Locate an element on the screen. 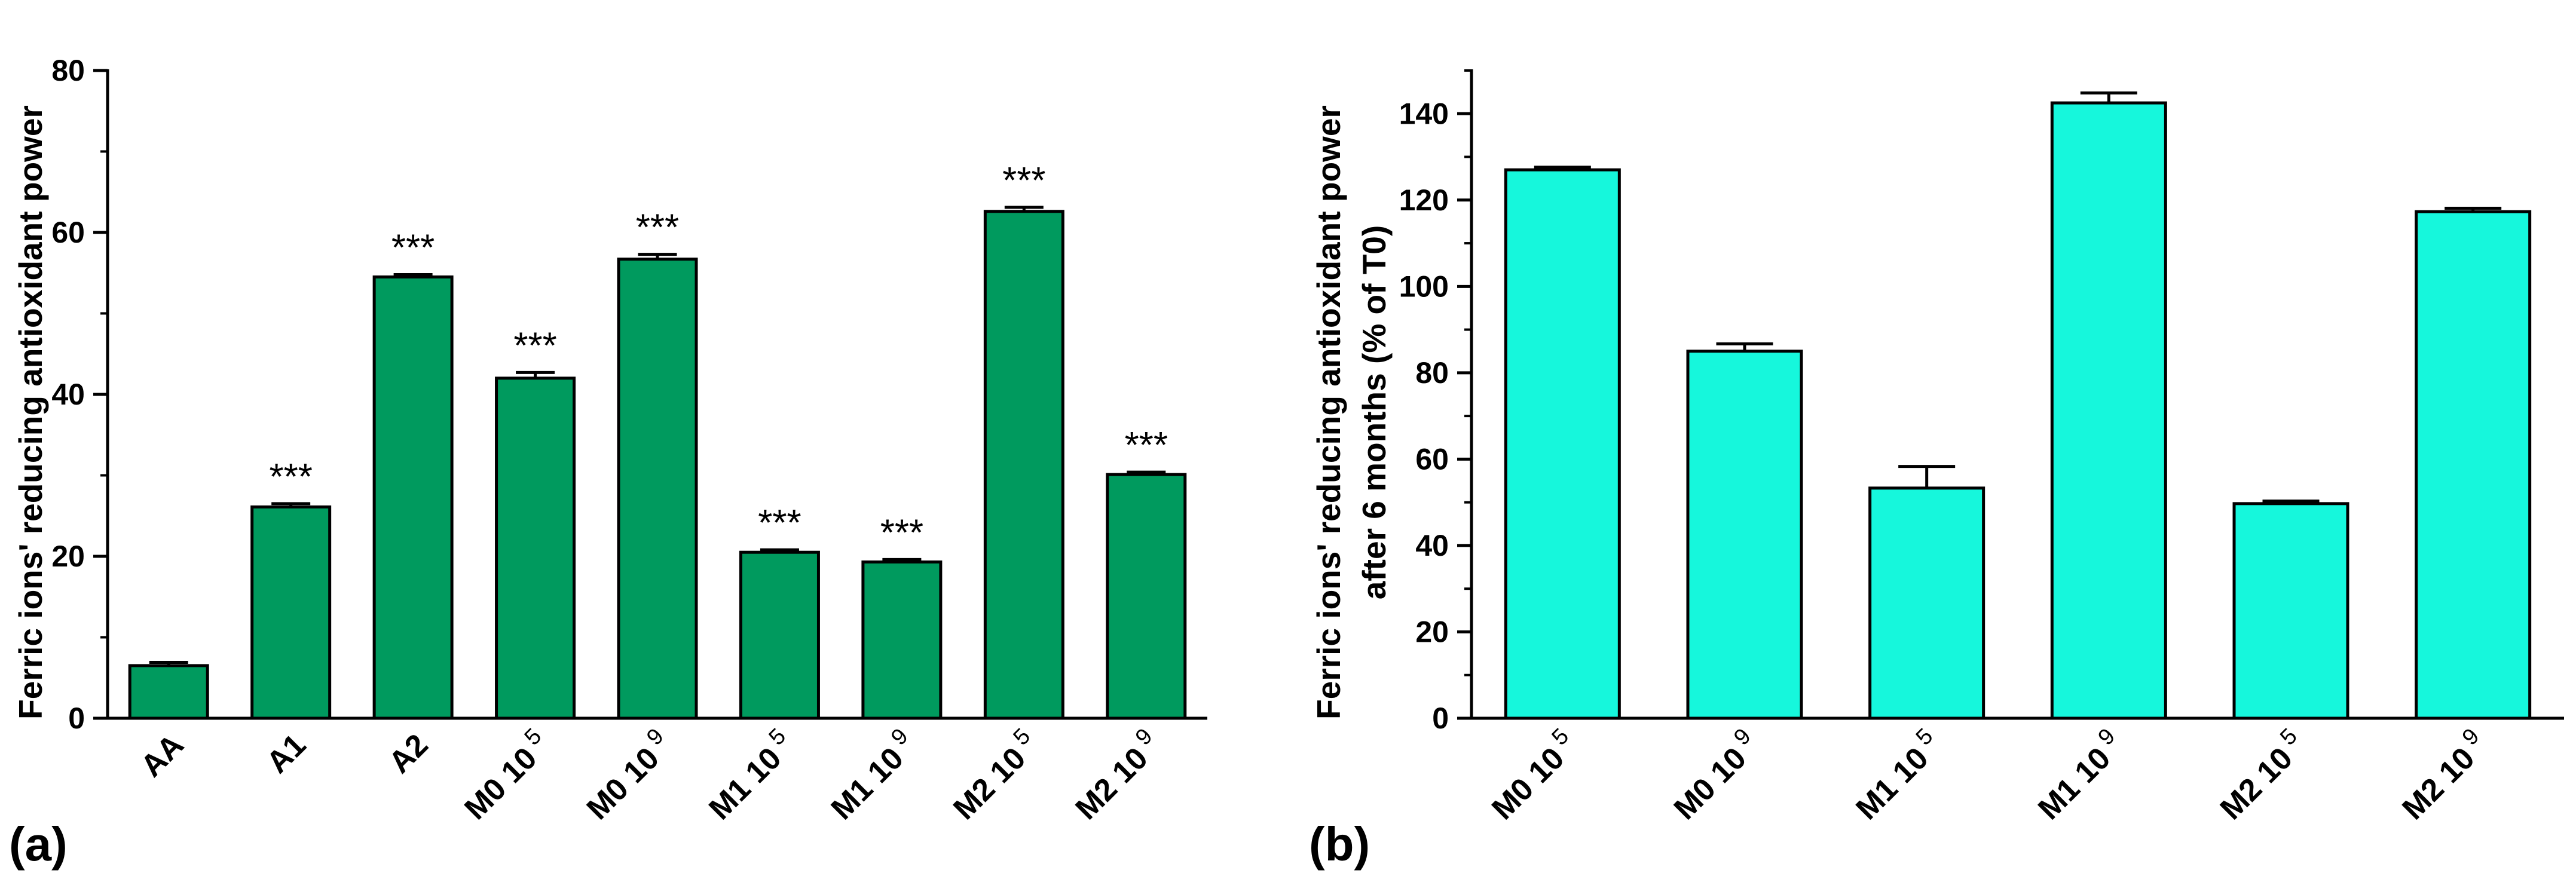 The height and width of the screenshot is (876, 2576). significance-label-a-7: *** is located at coordinates (901, 532).